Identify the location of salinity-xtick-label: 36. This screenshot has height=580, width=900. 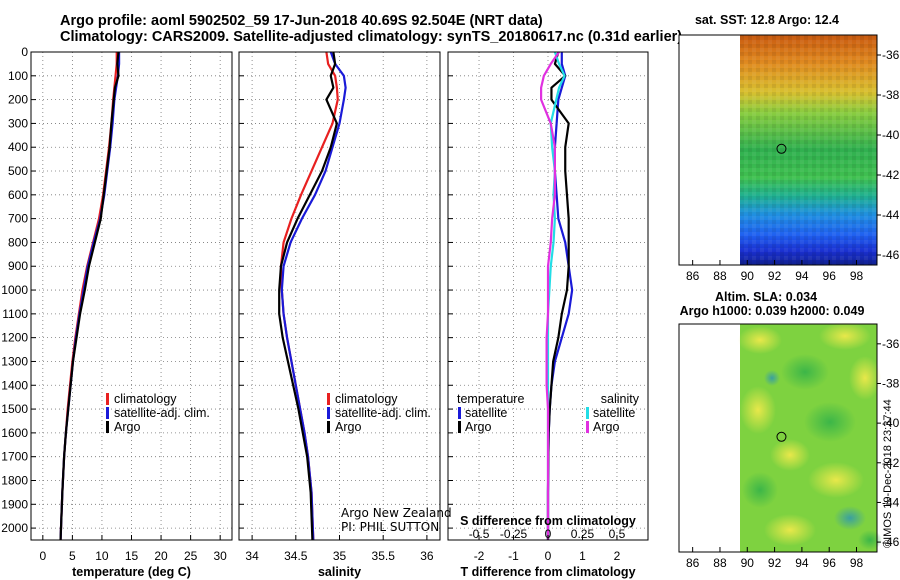
(427, 556).